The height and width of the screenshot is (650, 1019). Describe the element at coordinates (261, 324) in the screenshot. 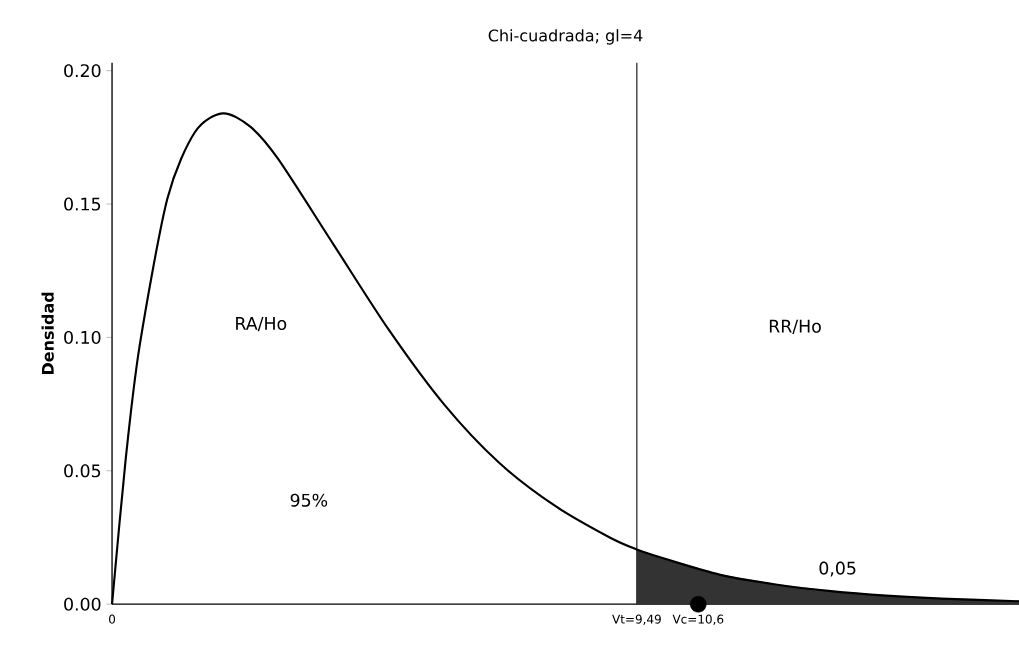

I see `annotation: RA/Ho` at that location.